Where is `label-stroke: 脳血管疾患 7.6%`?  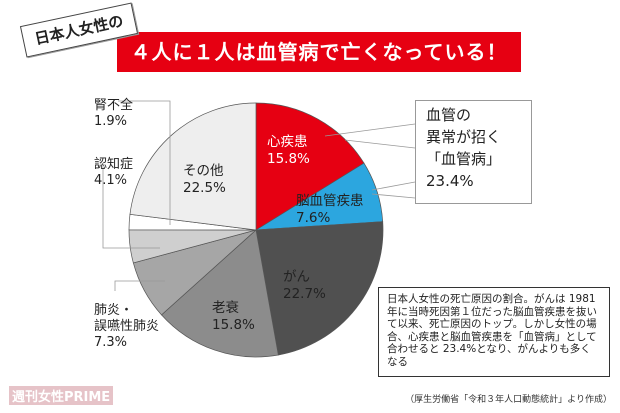
label-stroke: 脳血管疾患 7.6% is located at coordinates (330, 209).